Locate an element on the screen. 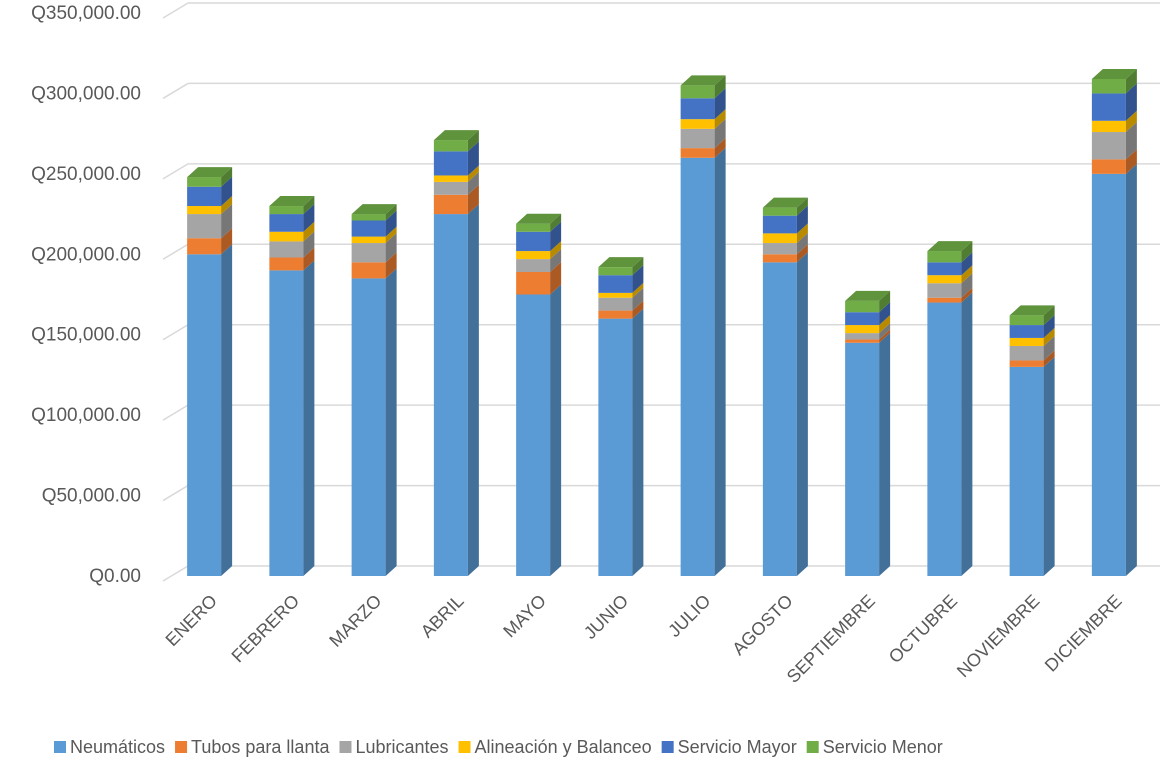 This screenshot has width=1167, height=768. bar-stack-enero is located at coordinates (210, 372).